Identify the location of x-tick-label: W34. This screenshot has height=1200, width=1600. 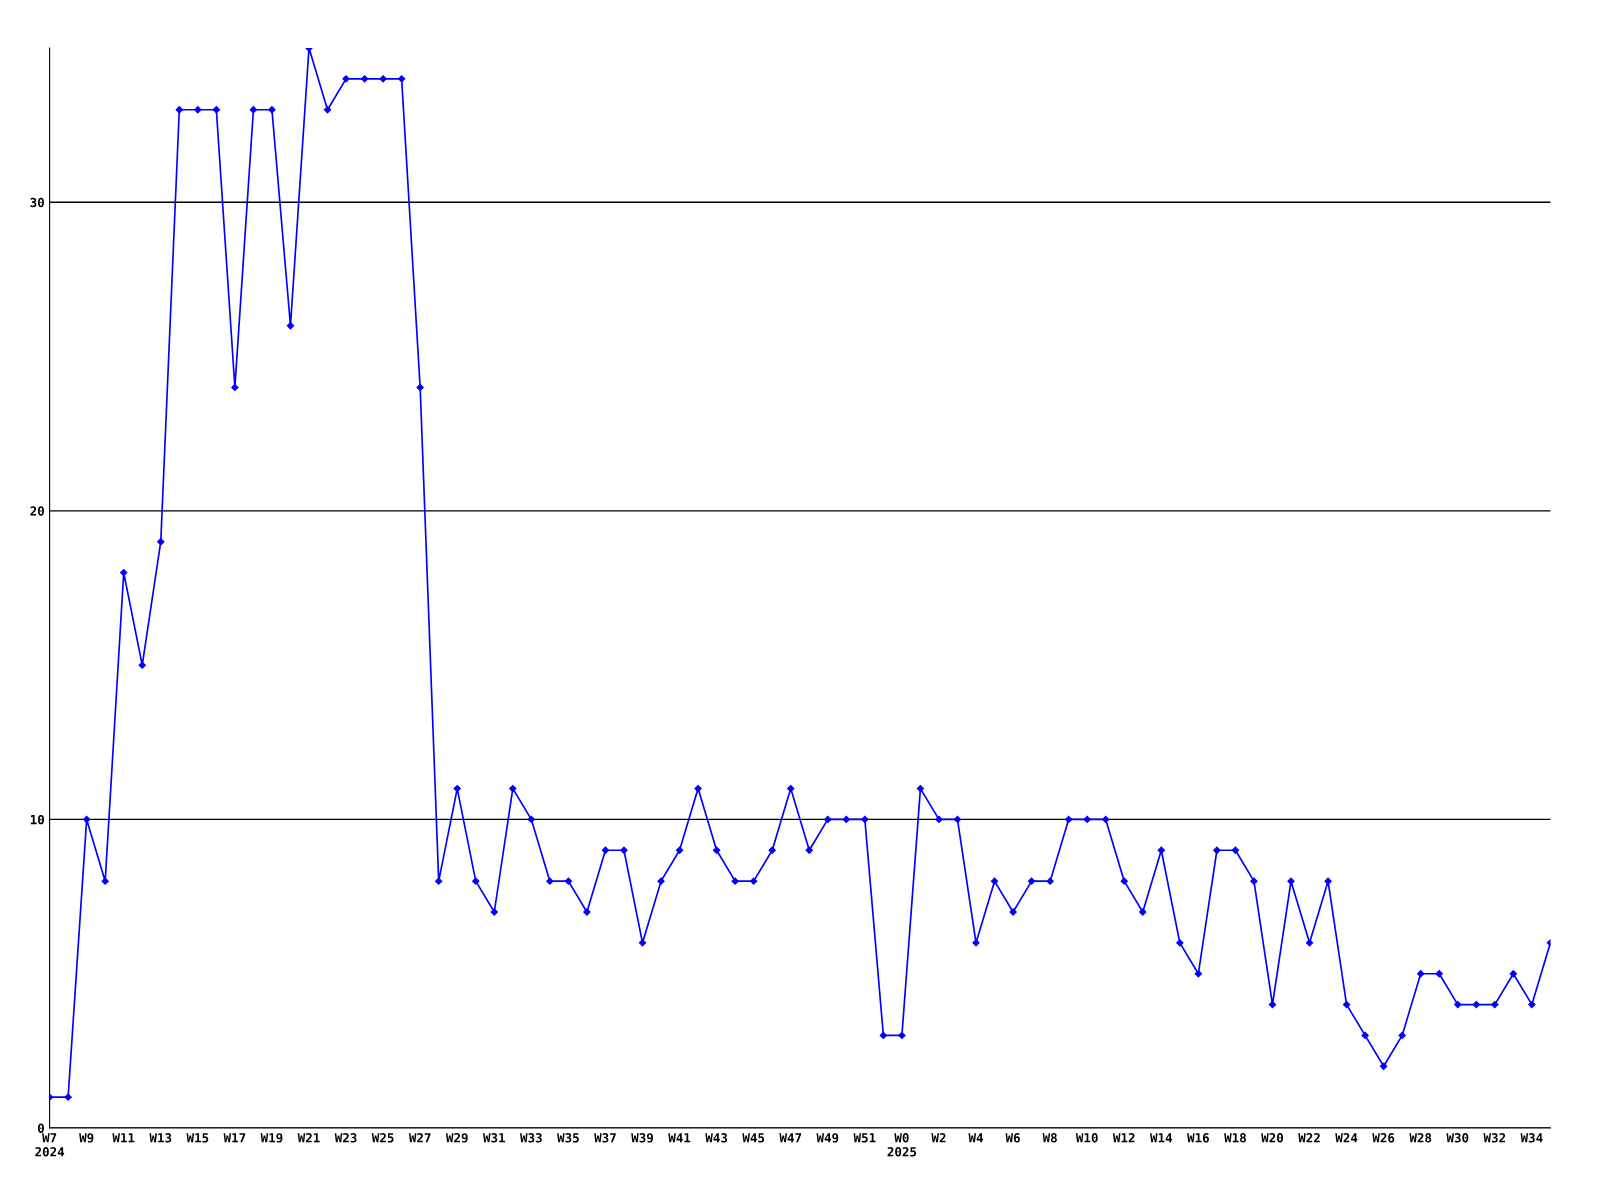
(1531, 1138).